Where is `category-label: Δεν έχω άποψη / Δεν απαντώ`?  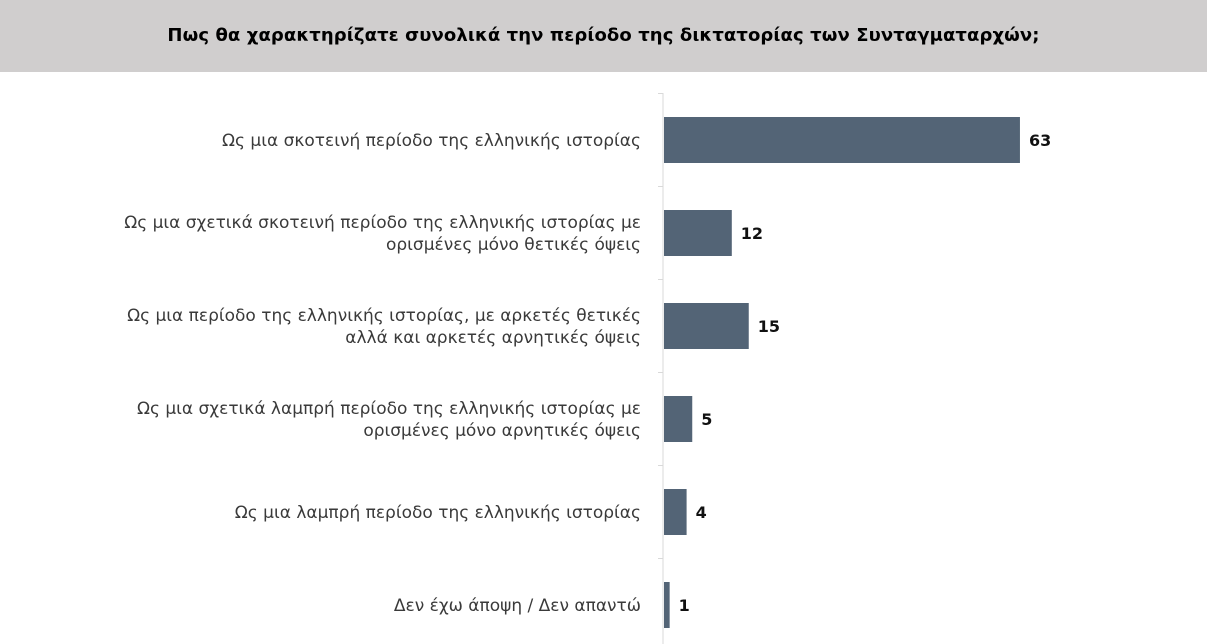 category-label: Δεν έχω άποψη / Δεν απαντώ is located at coordinates (517, 606).